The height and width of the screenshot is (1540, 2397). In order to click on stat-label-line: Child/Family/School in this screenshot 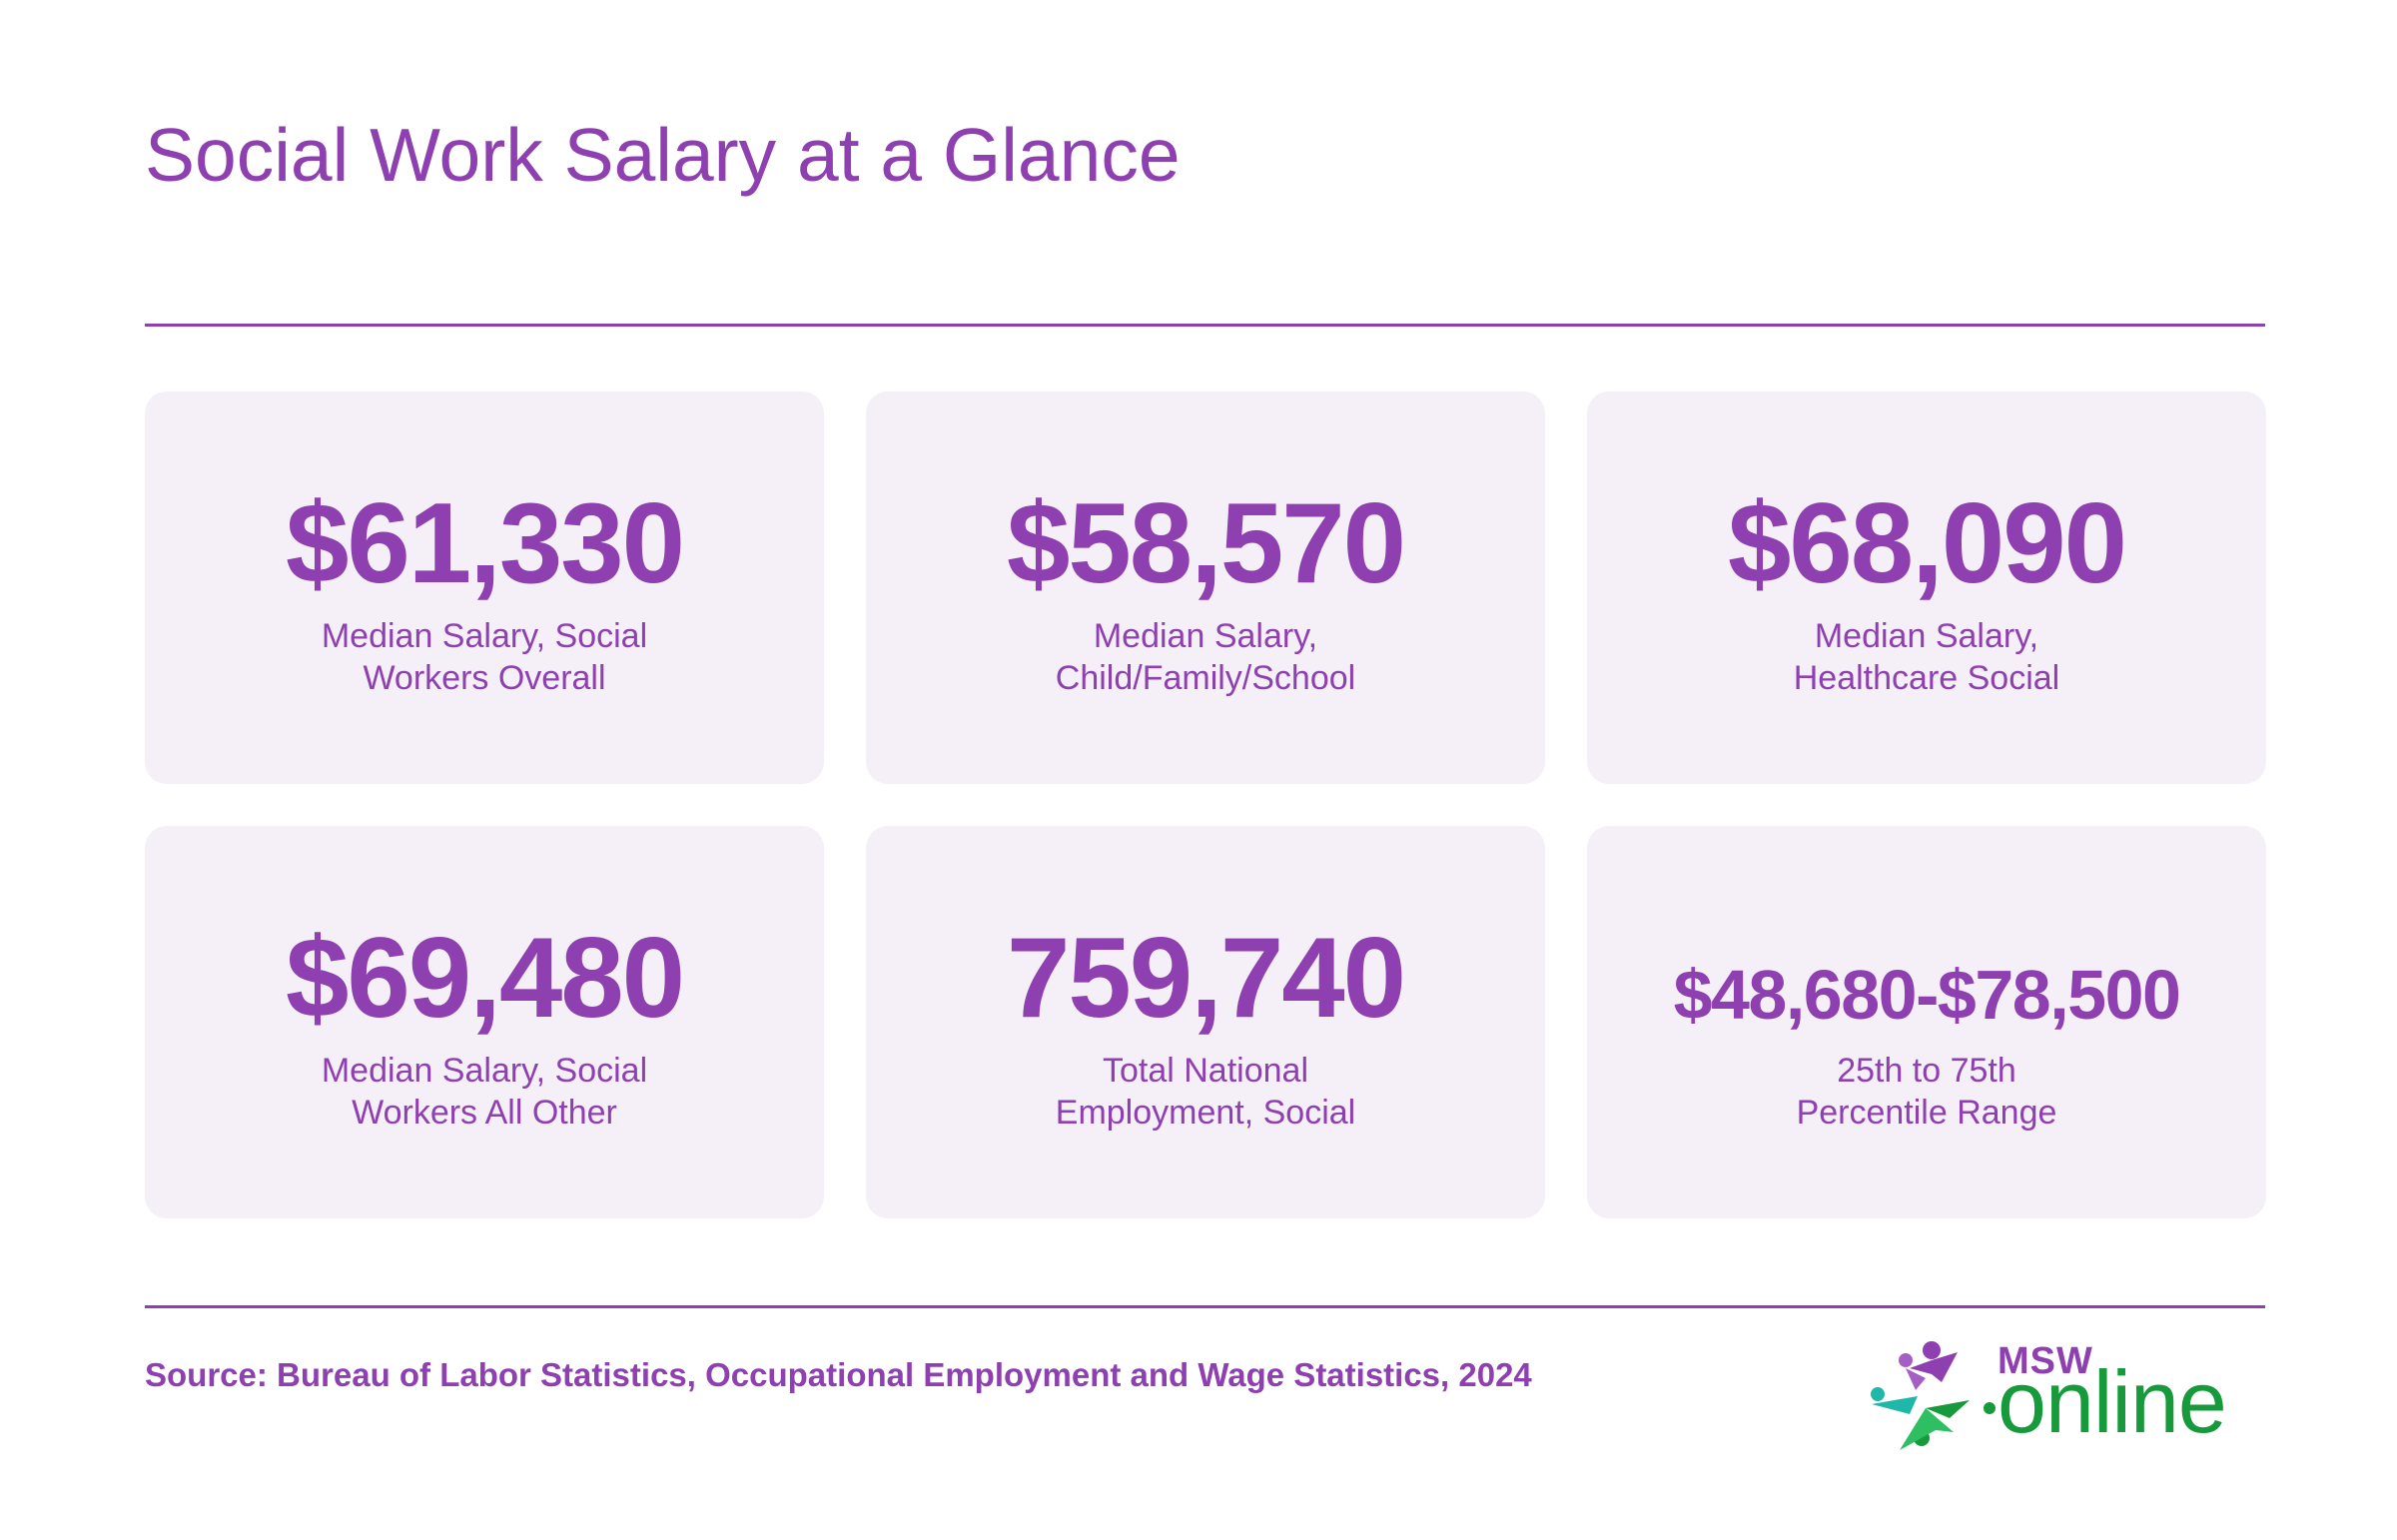, I will do `click(1205, 678)`.